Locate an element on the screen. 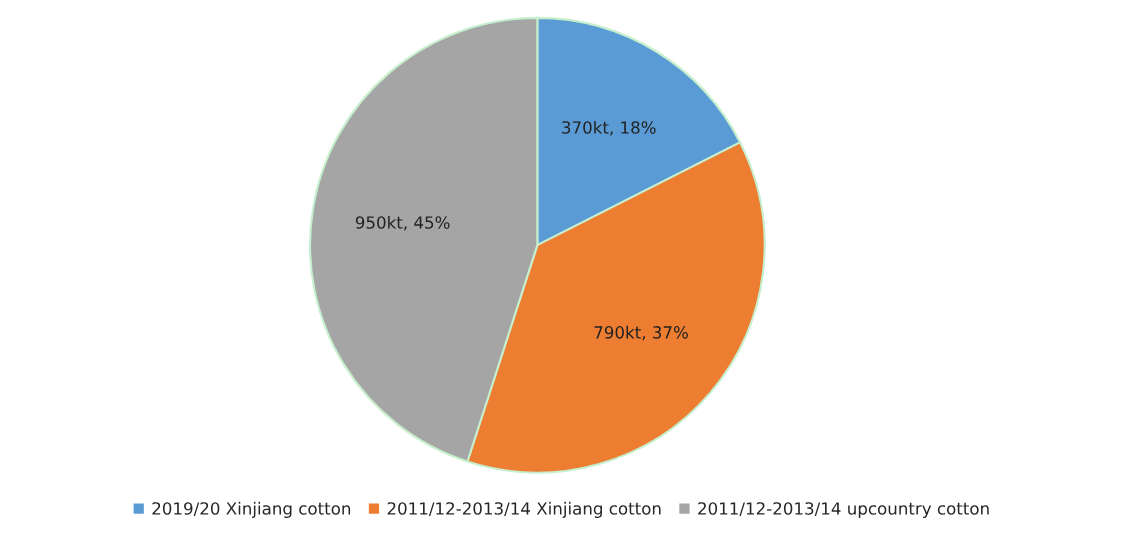  legend-label: 2011/12-2013/14 upcountry cotton is located at coordinates (843, 510).